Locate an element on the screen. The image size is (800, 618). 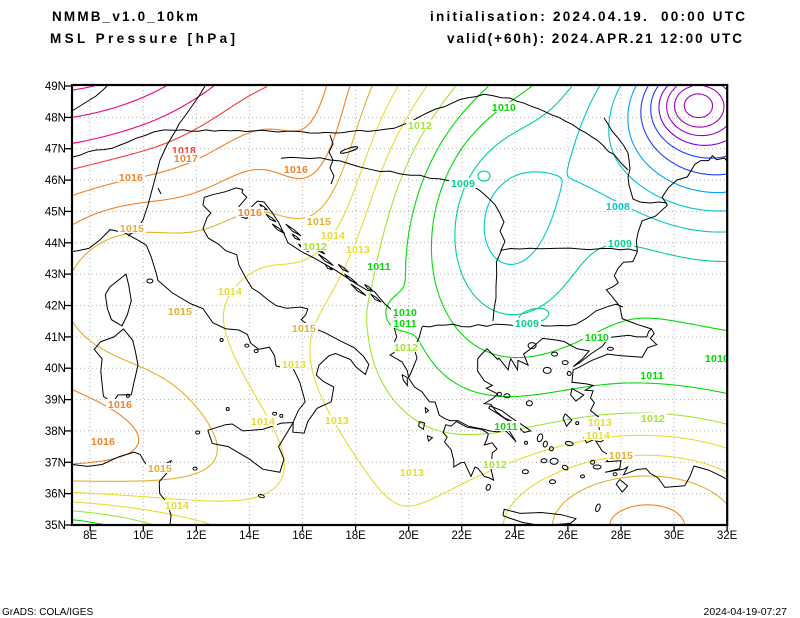
svg-text: 22E is located at coordinates (461, 536).